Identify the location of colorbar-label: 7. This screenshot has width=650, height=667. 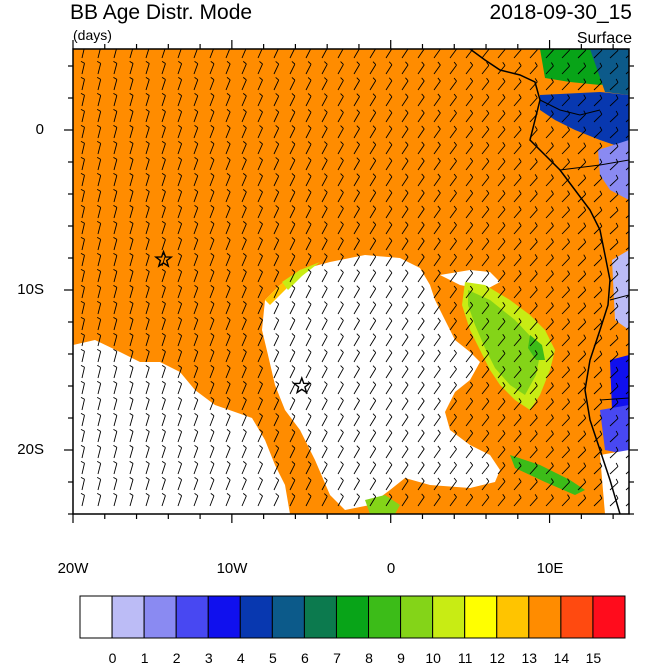
(337, 658).